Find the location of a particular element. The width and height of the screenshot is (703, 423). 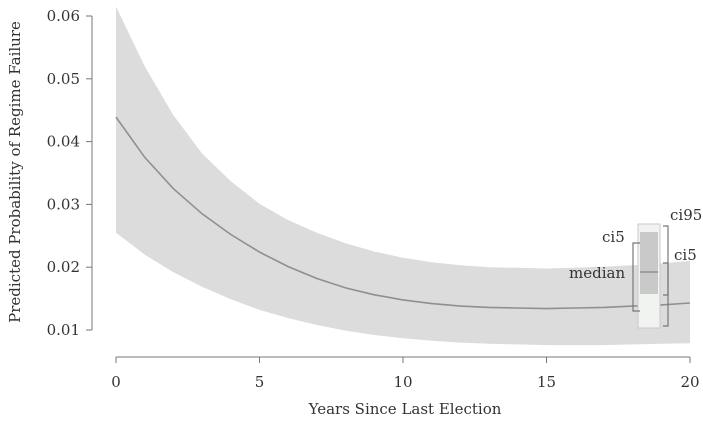

y-tick-label: 0.01 is located at coordinates (63, 330).